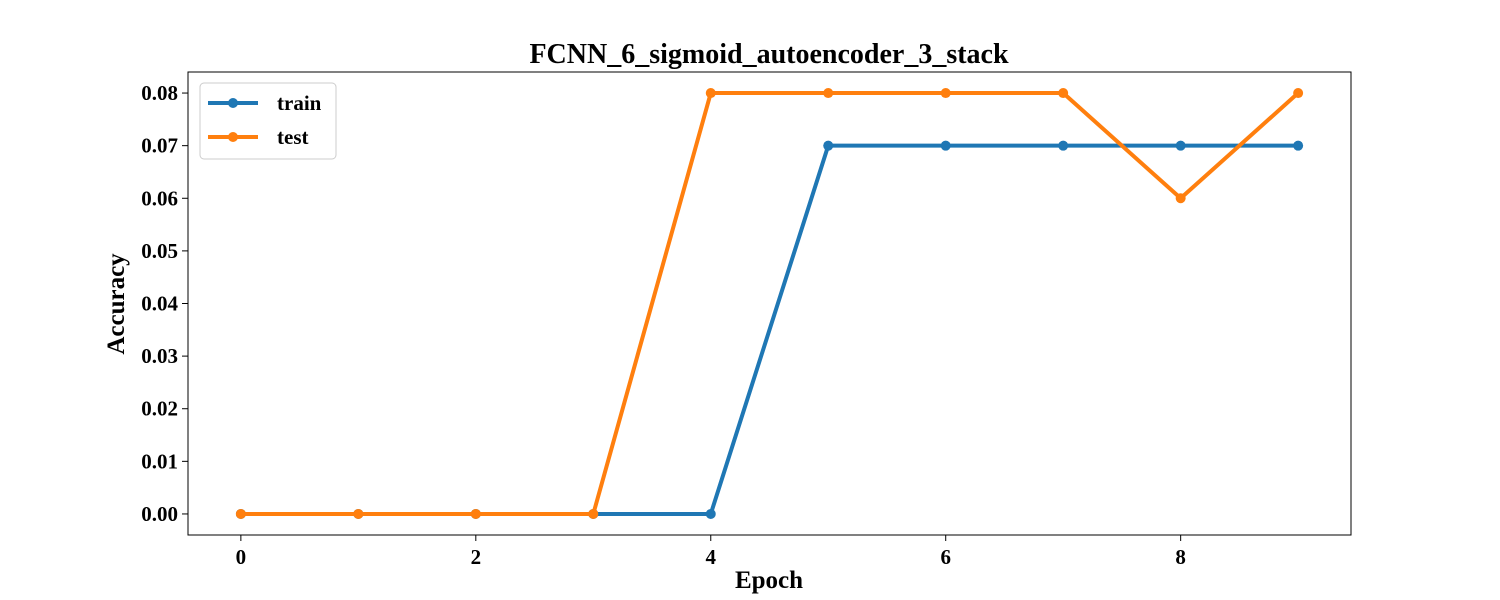 This screenshot has width=1500, height=600. What do you see at coordinates (299, 103) in the screenshot?
I see `legend-label: train` at bounding box center [299, 103].